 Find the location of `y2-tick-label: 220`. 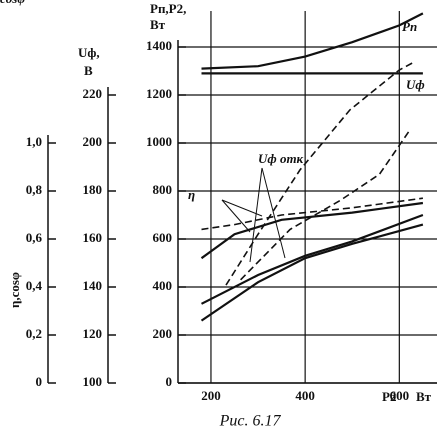

y2-tick-label: 220 is located at coordinates (93, 93).